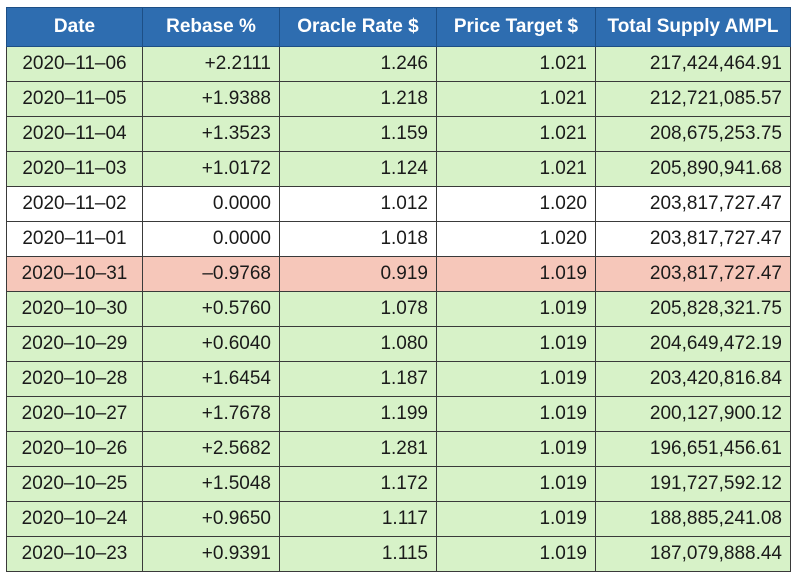  What do you see at coordinates (693, 379) in the screenshot?
I see `cell-total-supply: 203,420,816.84` at bounding box center [693, 379].